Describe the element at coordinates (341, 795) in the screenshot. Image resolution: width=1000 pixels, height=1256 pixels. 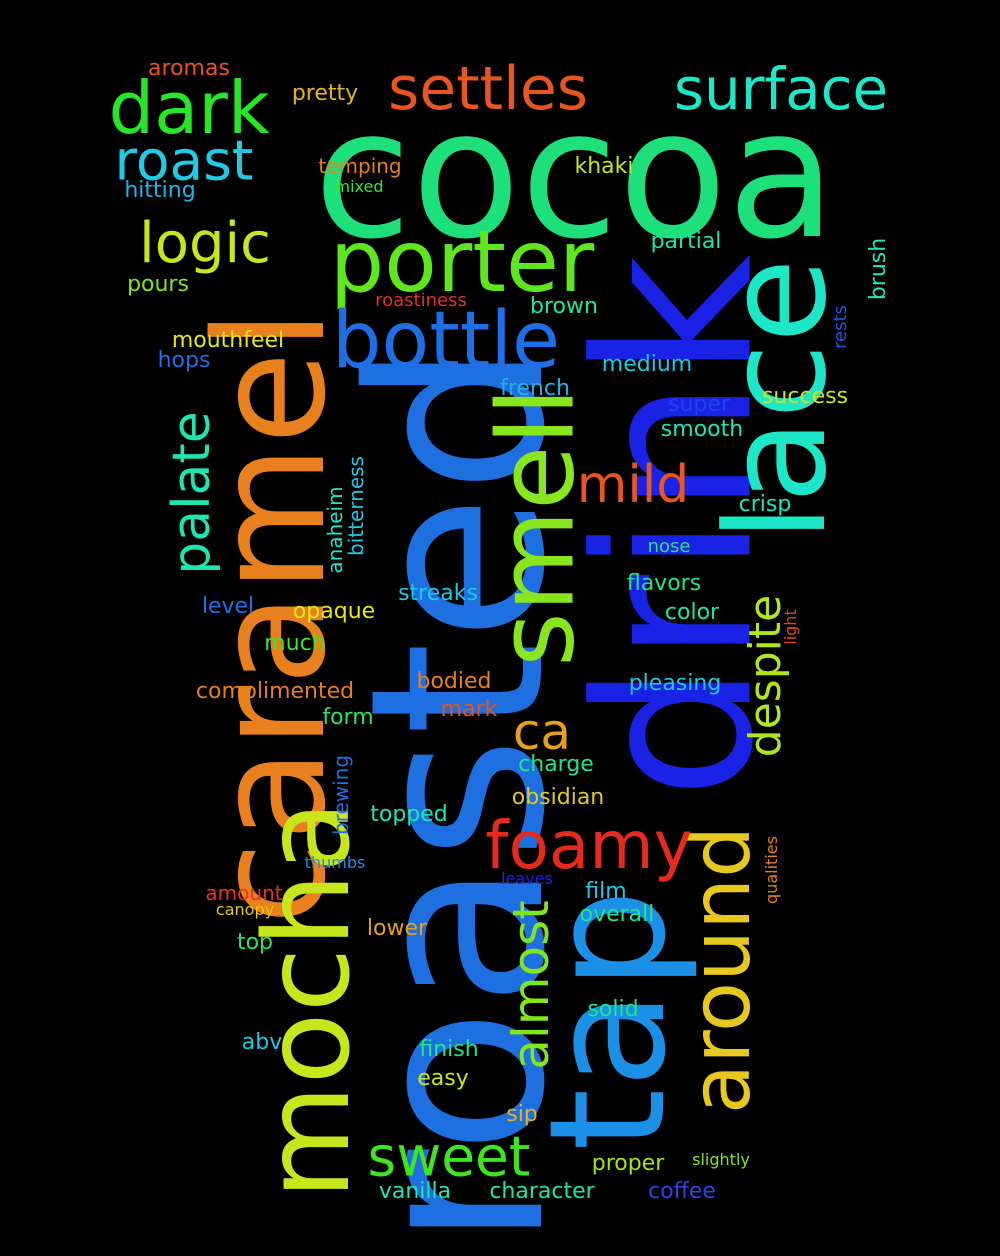
I see `word-brewing: brewing` at that location.